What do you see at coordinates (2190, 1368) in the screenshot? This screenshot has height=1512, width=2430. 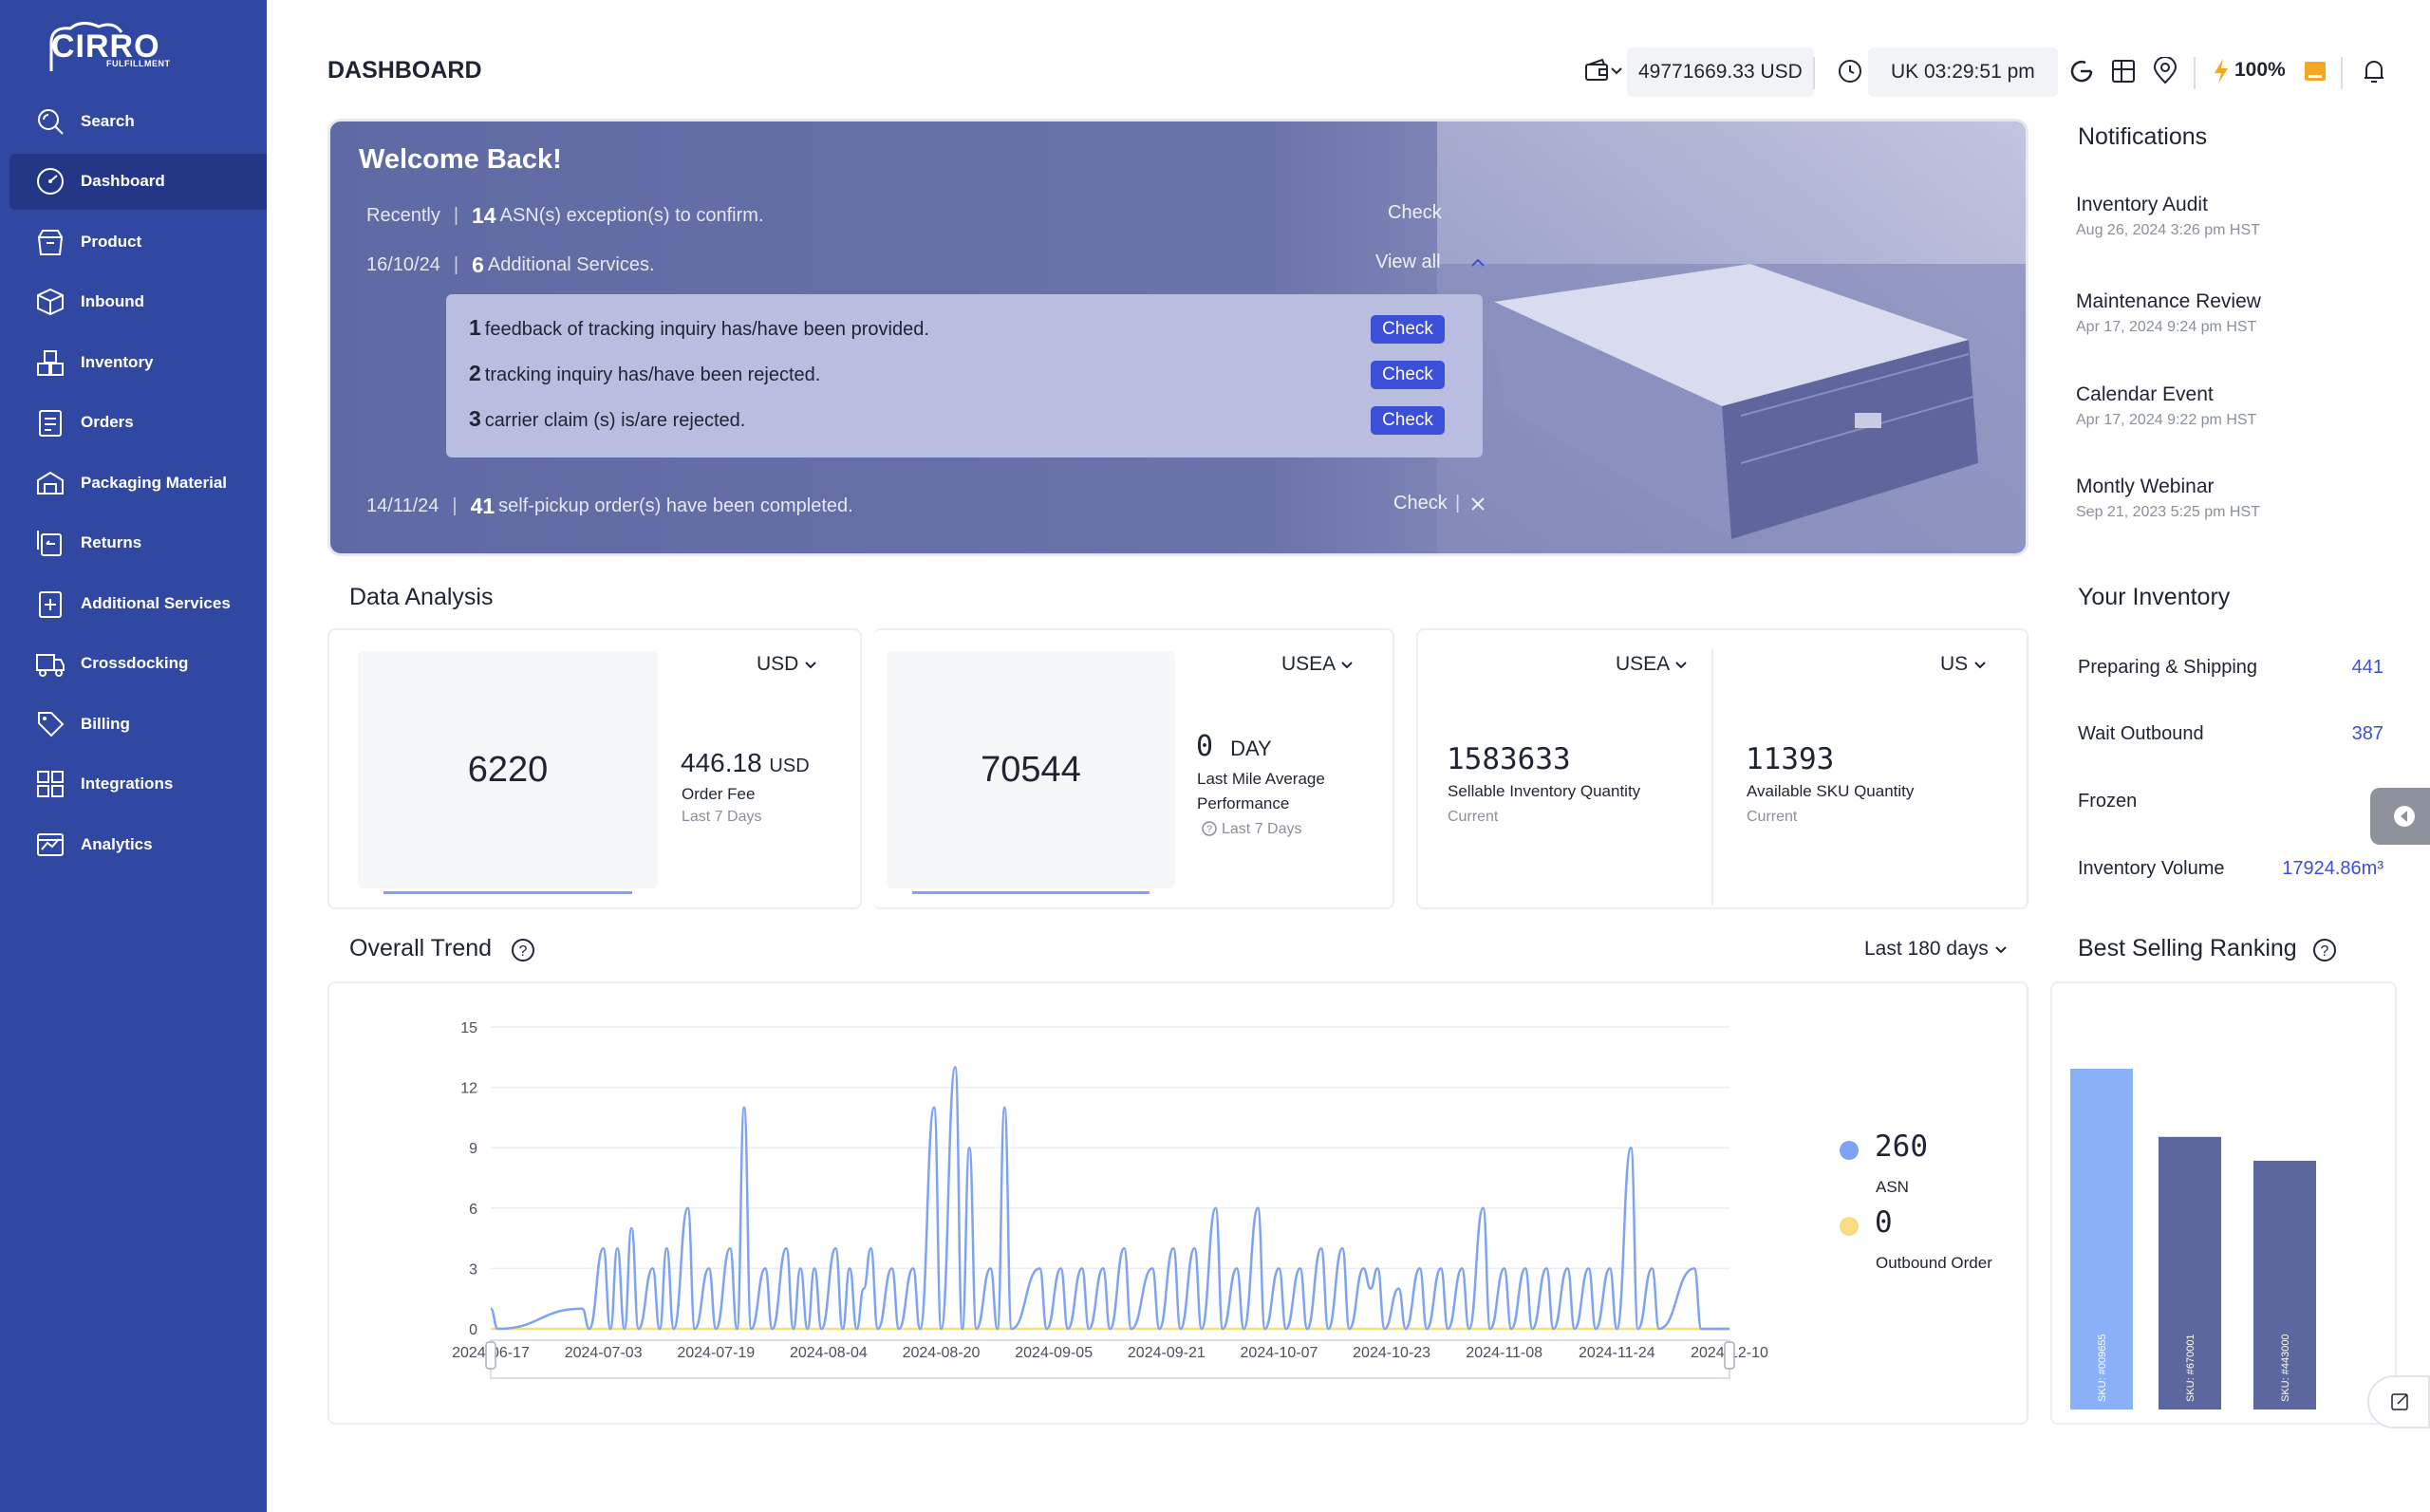 I see `bar-label: SKU: #670001` at bounding box center [2190, 1368].